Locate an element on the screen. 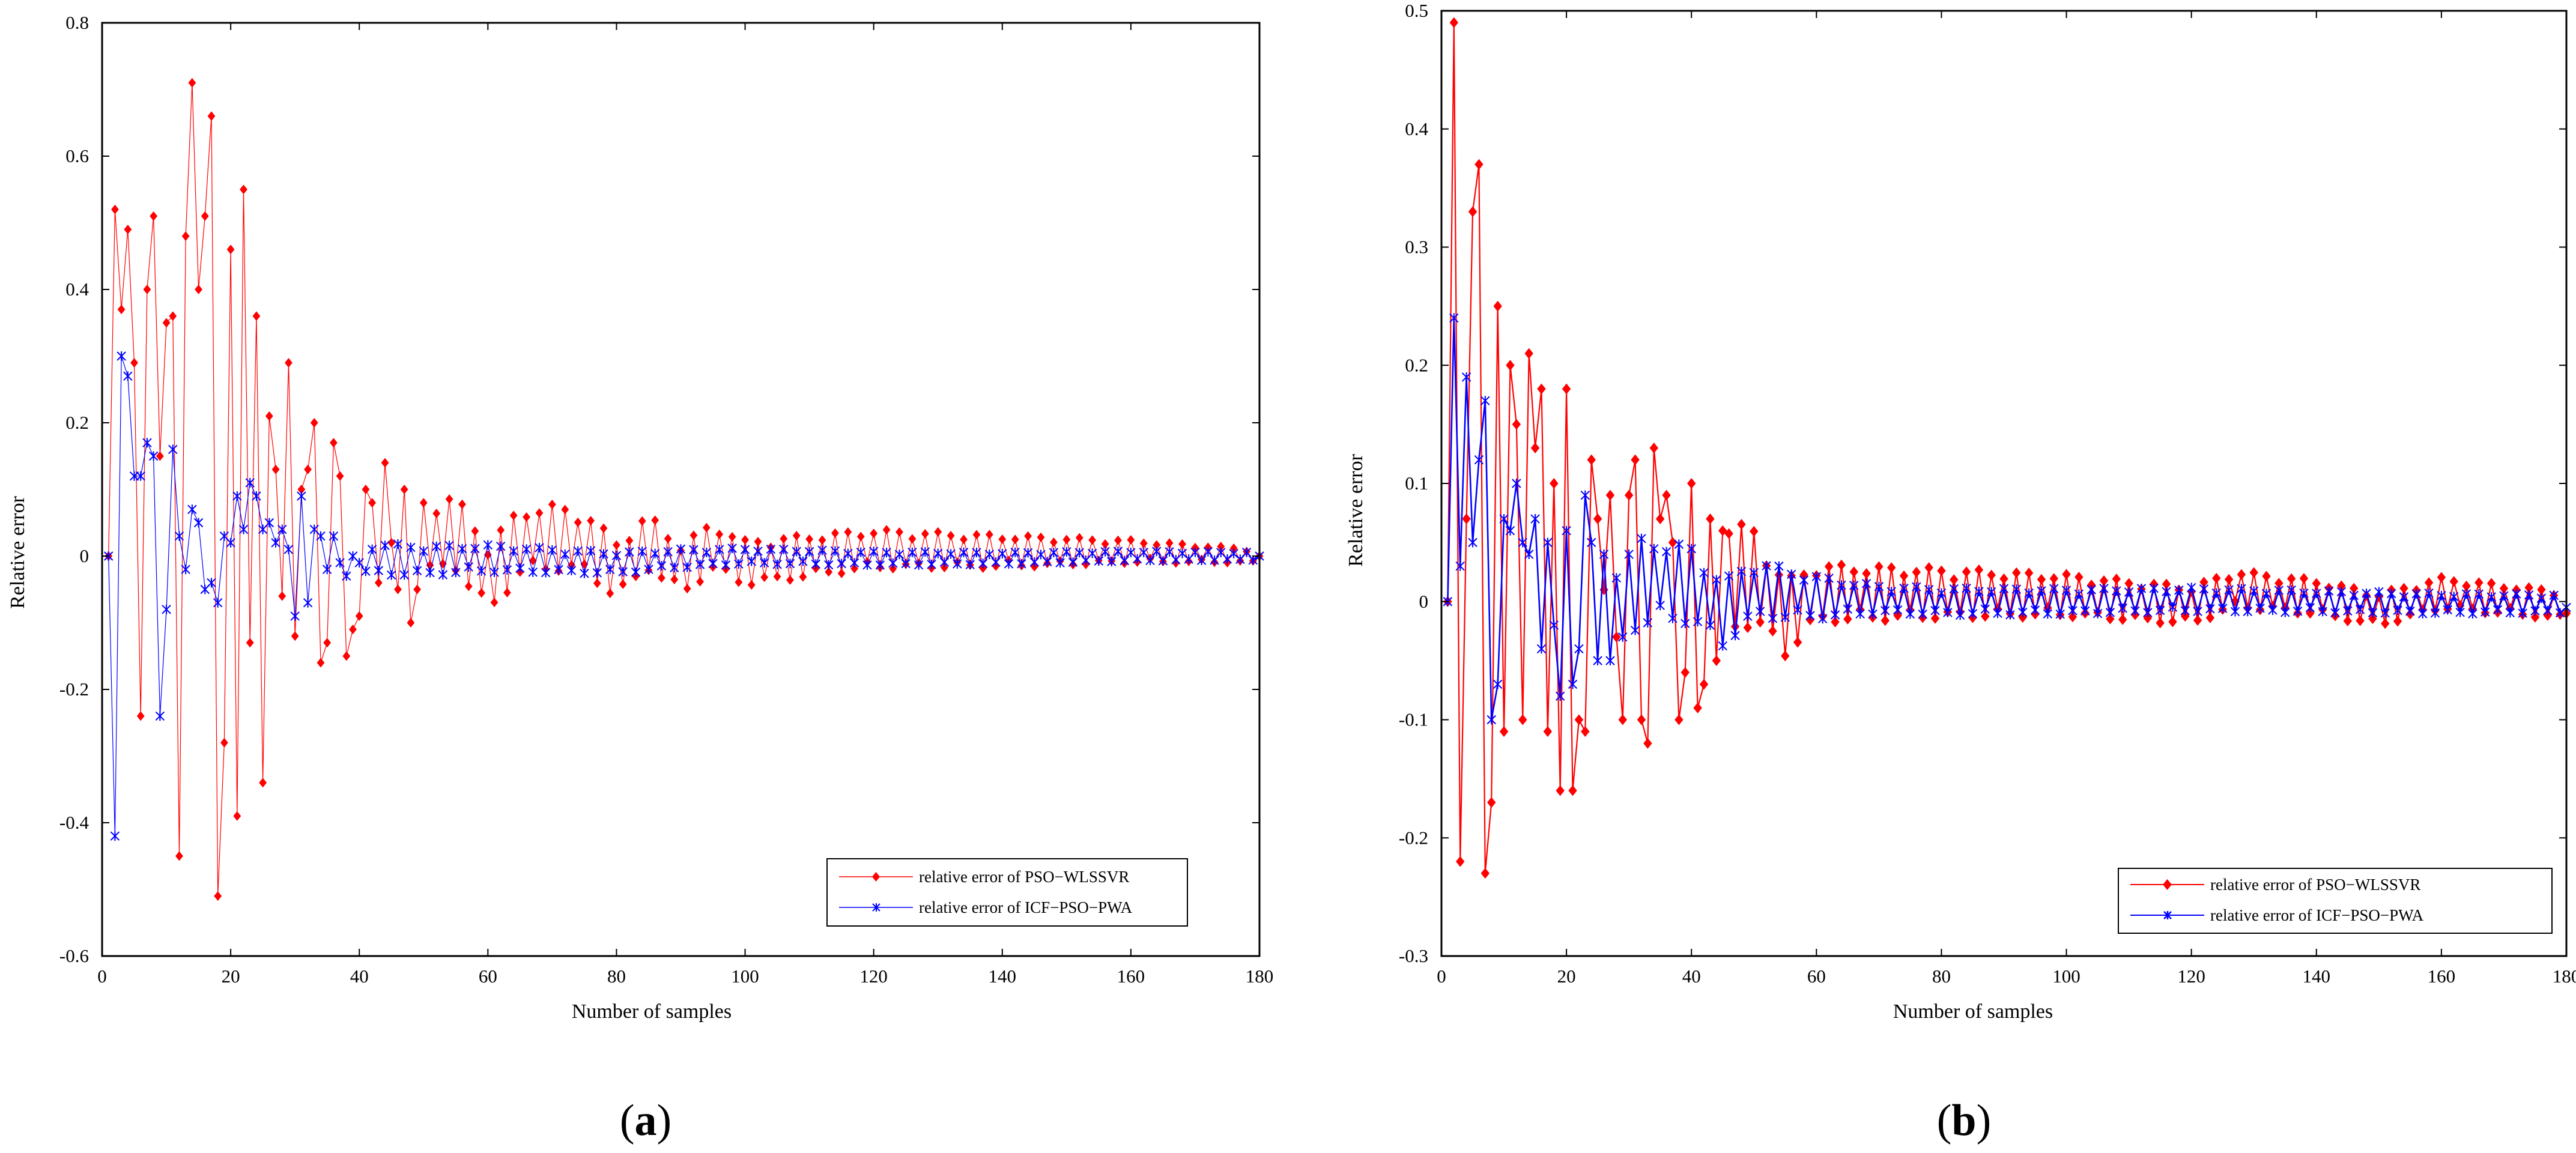 This screenshot has width=2576, height=1153. x-tick-label-b-8: 160 is located at coordinates (2442, 976).